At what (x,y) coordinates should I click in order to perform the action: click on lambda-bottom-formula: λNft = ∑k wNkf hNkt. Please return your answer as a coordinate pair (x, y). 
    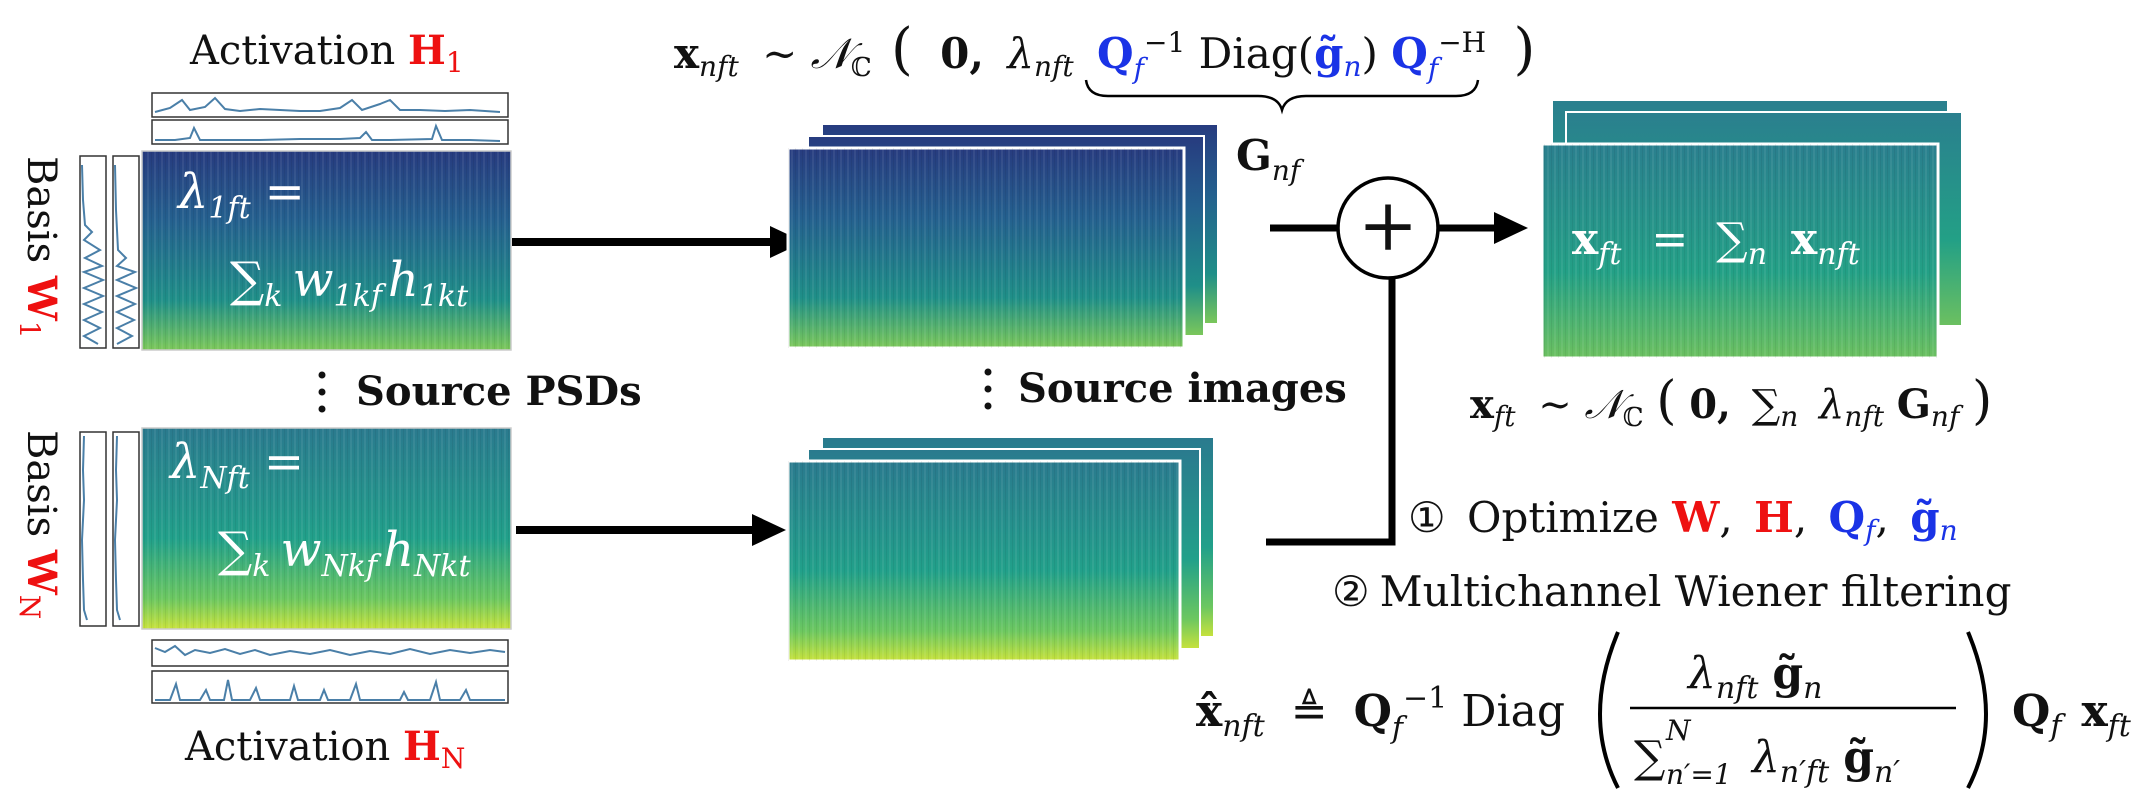
    Looking at the image, I should click on (319, 509).